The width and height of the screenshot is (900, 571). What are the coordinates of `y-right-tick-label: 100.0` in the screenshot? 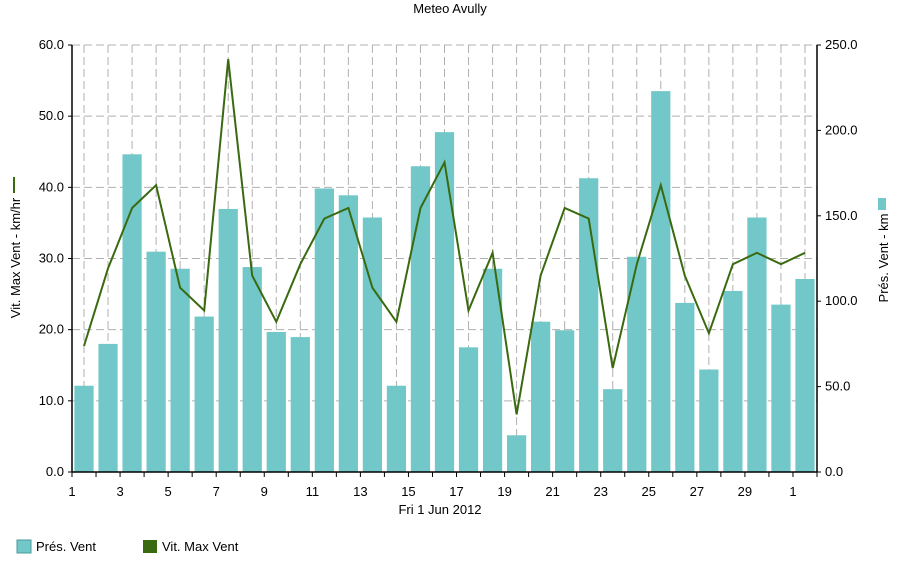 It's located at (841, 300).